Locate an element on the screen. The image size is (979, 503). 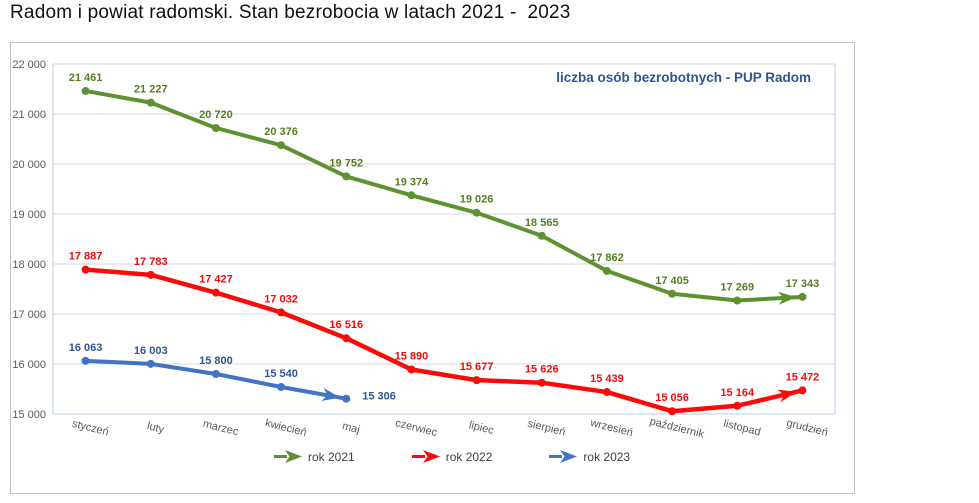
x-tick-label: listopad is located at coordinates (742, 428).